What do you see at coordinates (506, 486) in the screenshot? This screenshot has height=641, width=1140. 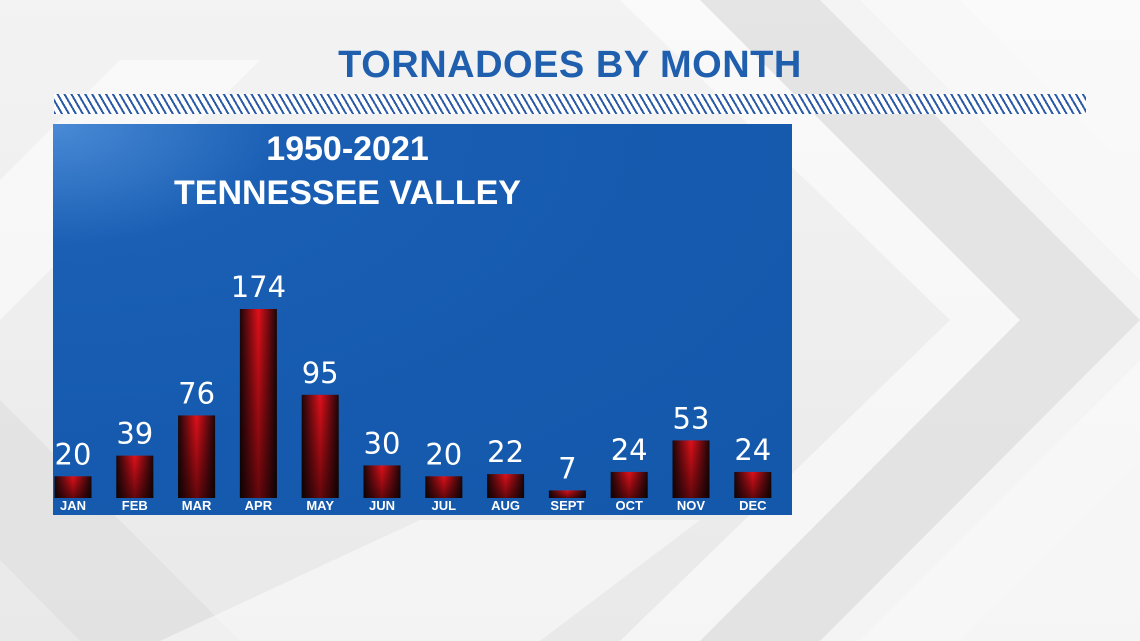 I see `bar-shade-aug` at bounding box center [506, 486].